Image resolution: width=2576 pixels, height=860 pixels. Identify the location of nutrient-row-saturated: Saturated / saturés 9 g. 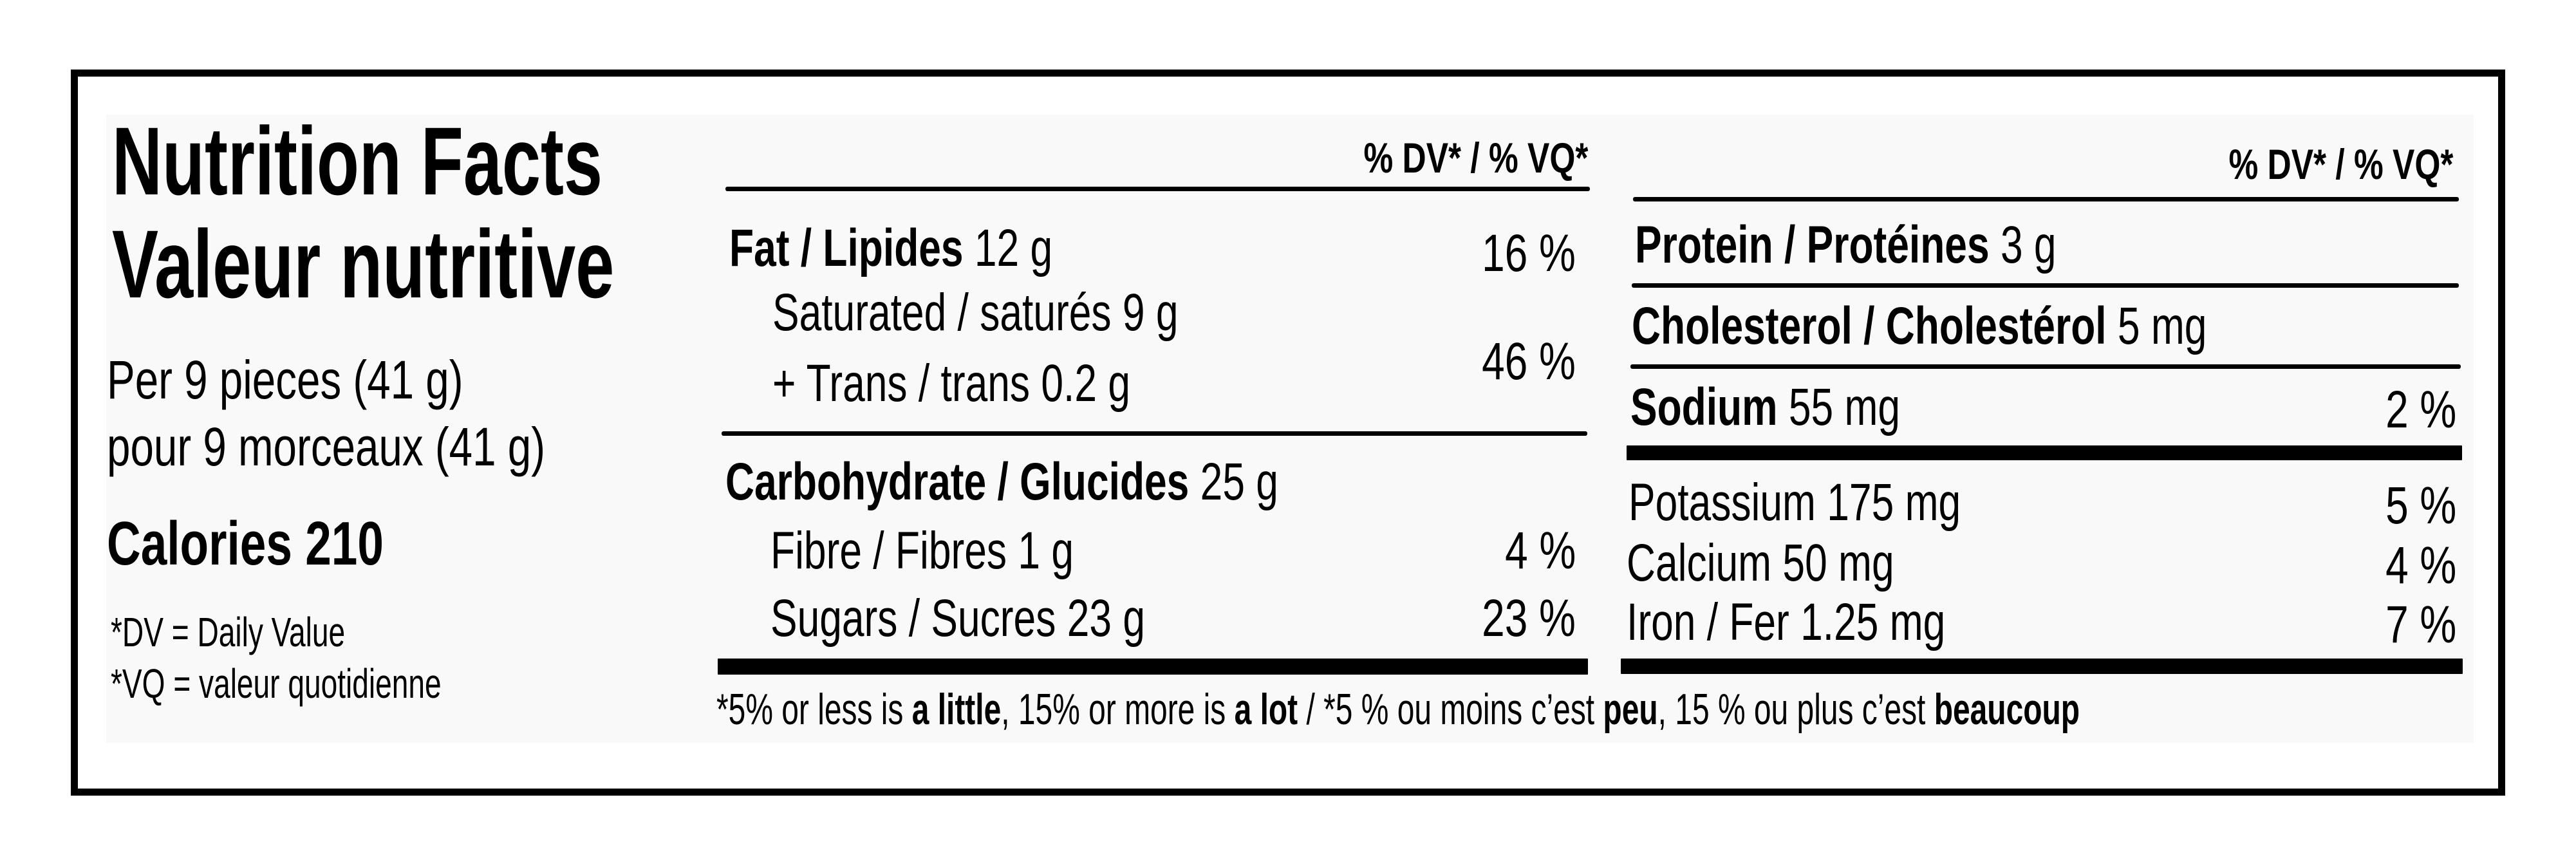
(975, 312).